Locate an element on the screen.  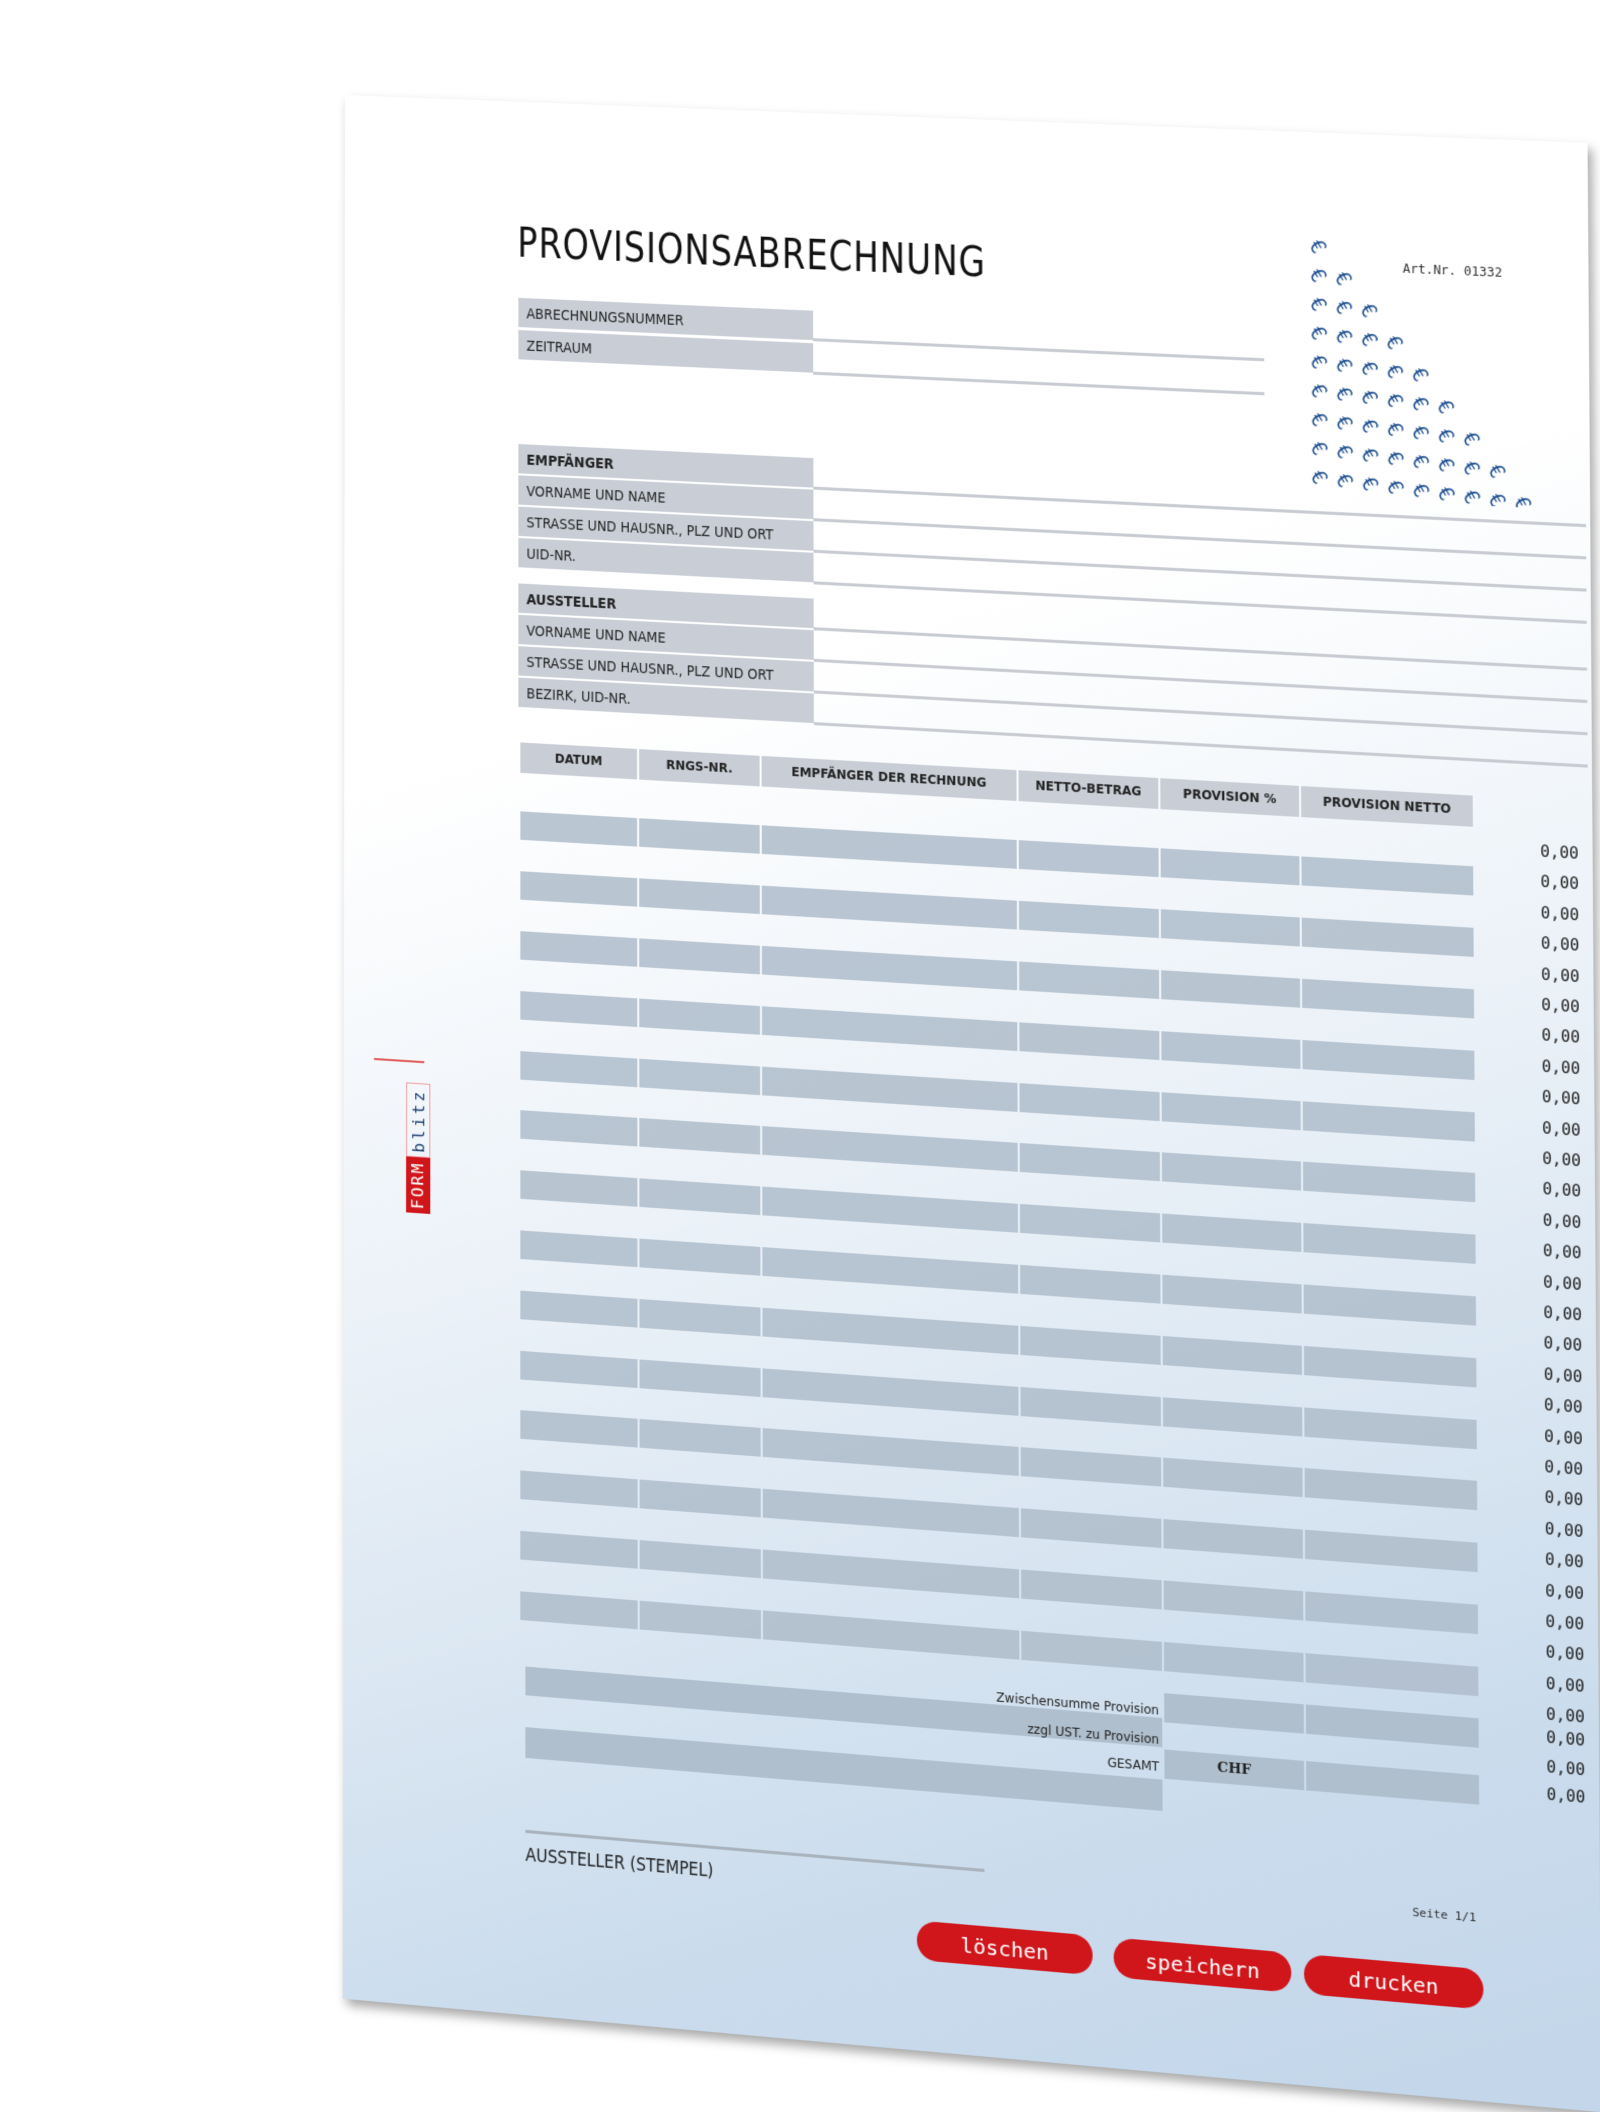
zeitraum-input is located at coordinates (1039, 383).